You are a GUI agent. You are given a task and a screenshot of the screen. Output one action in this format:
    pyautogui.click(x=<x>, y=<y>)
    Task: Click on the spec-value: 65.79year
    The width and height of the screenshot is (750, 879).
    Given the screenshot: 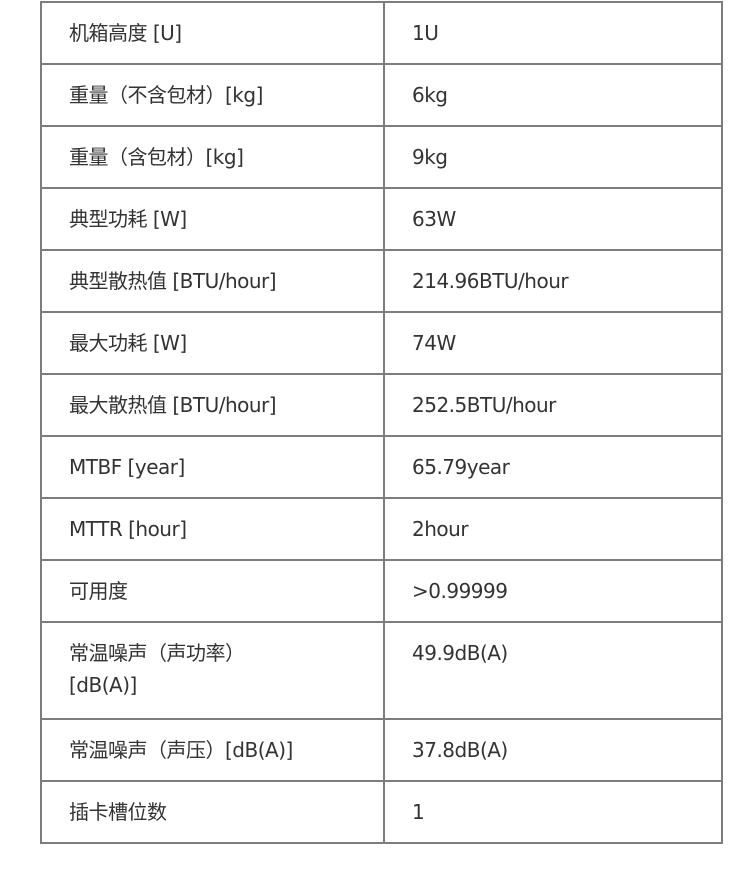 What is the action you would take?
    pyautogui.click(x=553, y=467)
    